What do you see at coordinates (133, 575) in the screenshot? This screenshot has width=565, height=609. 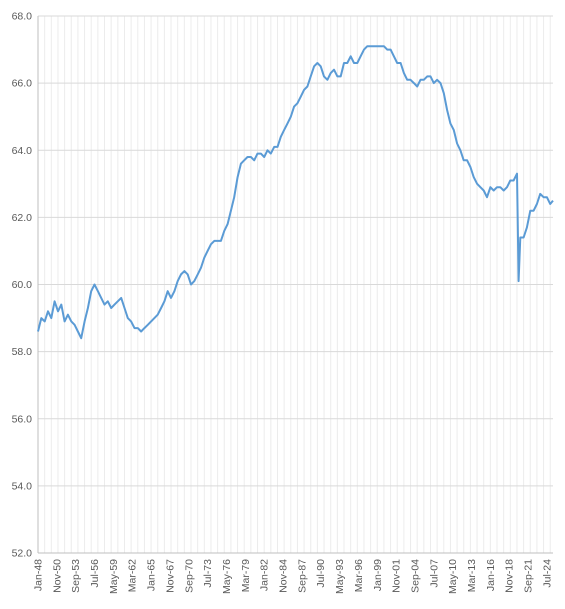 I see `x-tick-label: Mar-62` at bounding box center [133, 575].